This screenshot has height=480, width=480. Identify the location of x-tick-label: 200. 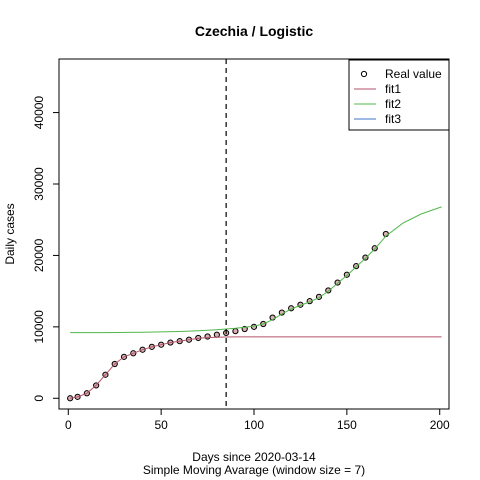
(440, 425).